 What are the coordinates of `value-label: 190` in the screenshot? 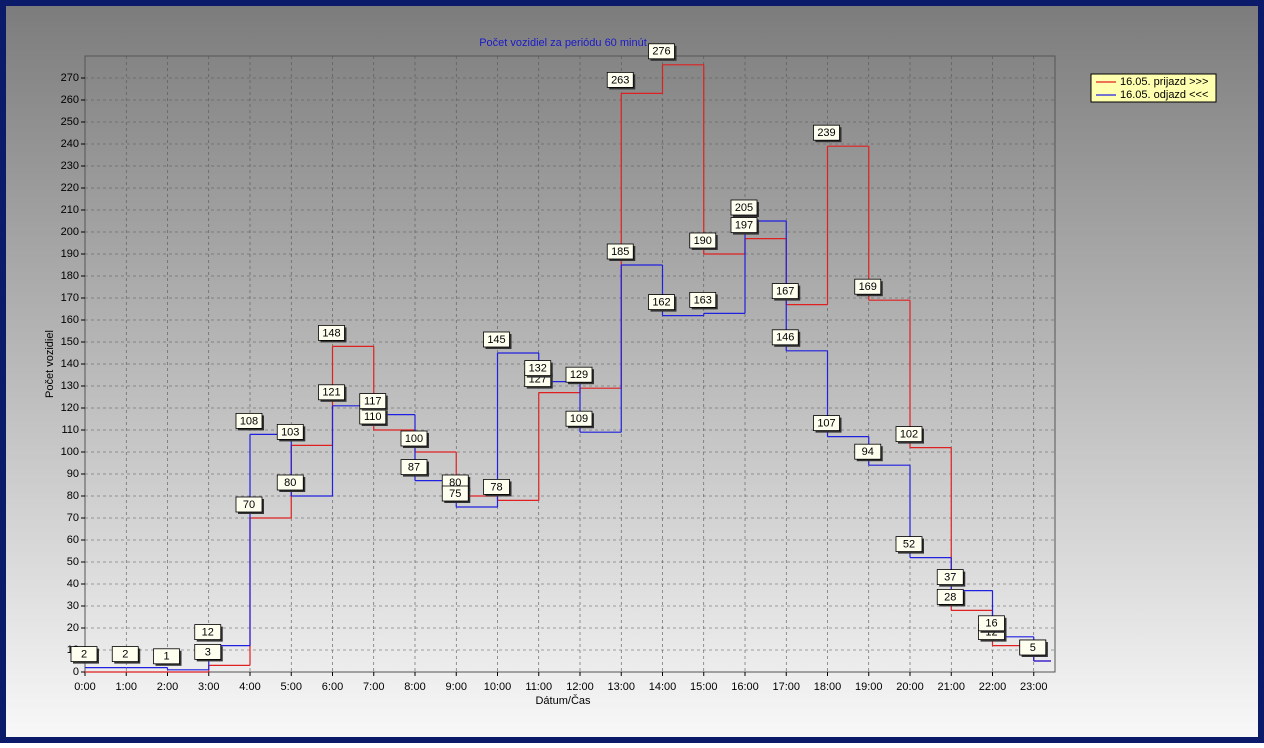 It's located at (703, 241).